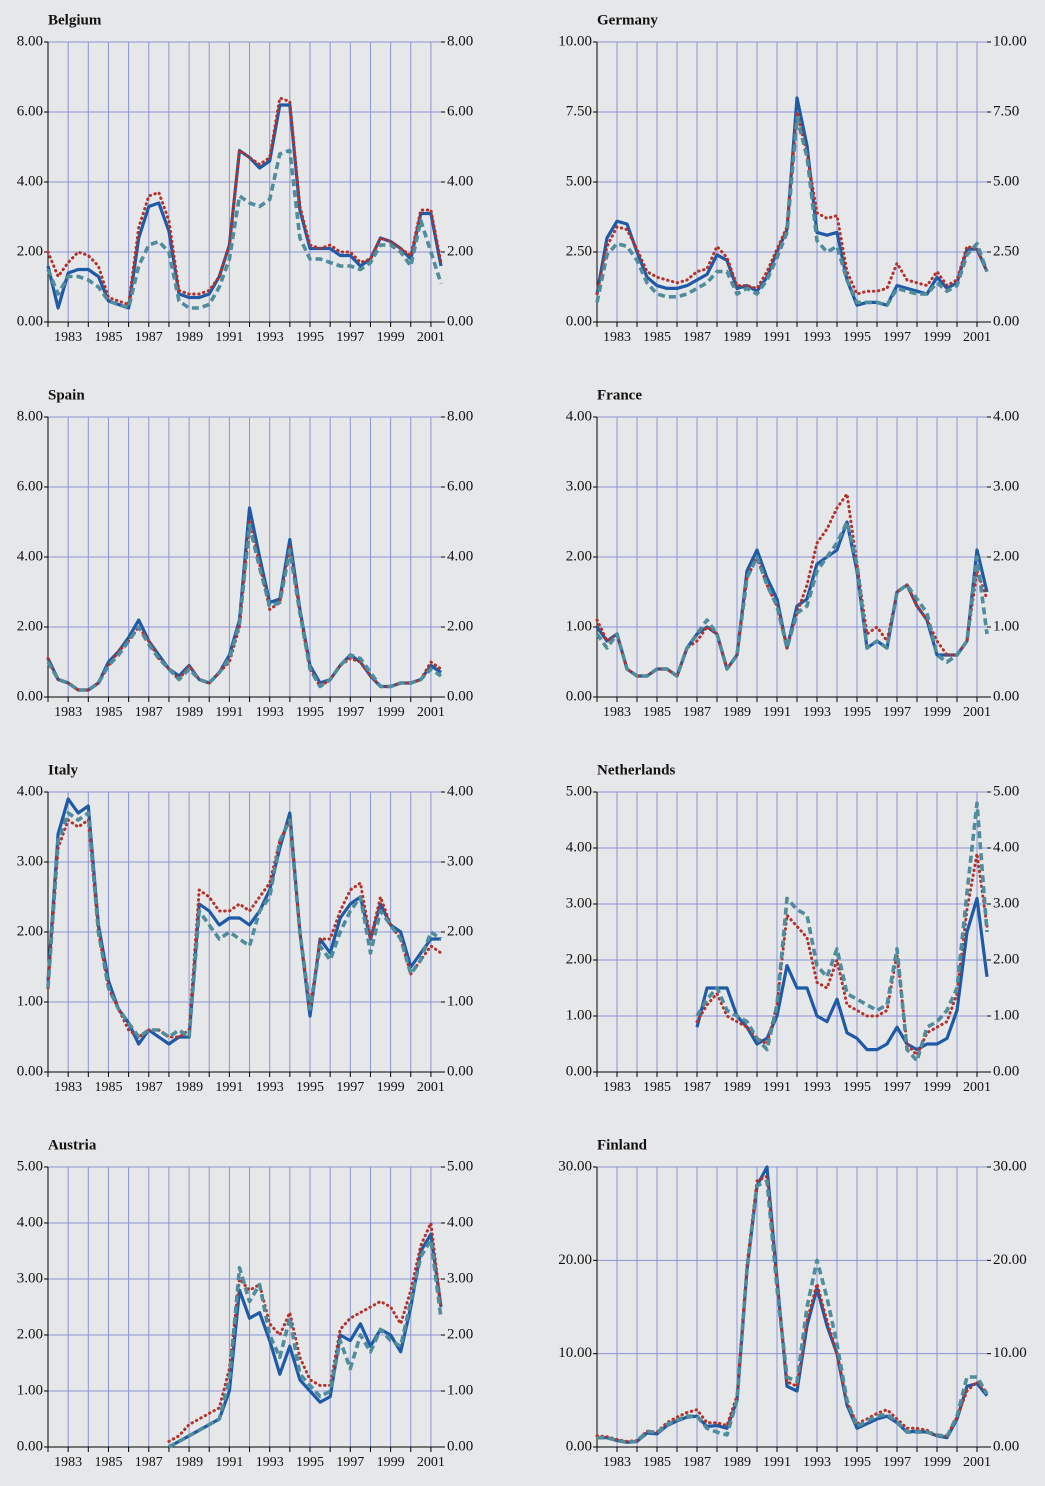  What do you see at coordinates (619, 395) in the screenshot?
I see `chart-title: France` at bounding box center [619, 395].